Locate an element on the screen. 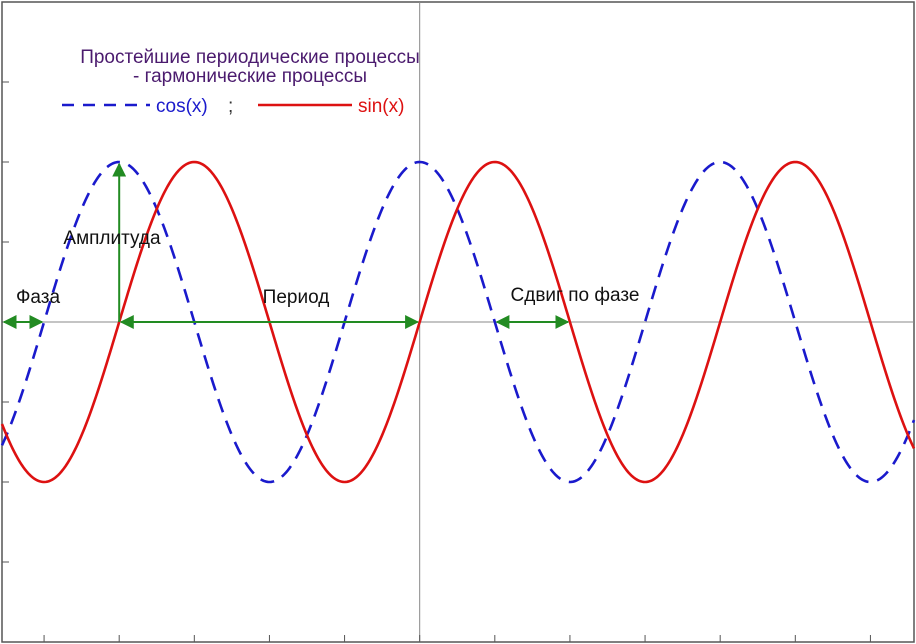 Image resolution: width=916 pixels, height=644 pixels. annotation-label-3: Сдвиг по фазе is located at coordinates (575, 295).